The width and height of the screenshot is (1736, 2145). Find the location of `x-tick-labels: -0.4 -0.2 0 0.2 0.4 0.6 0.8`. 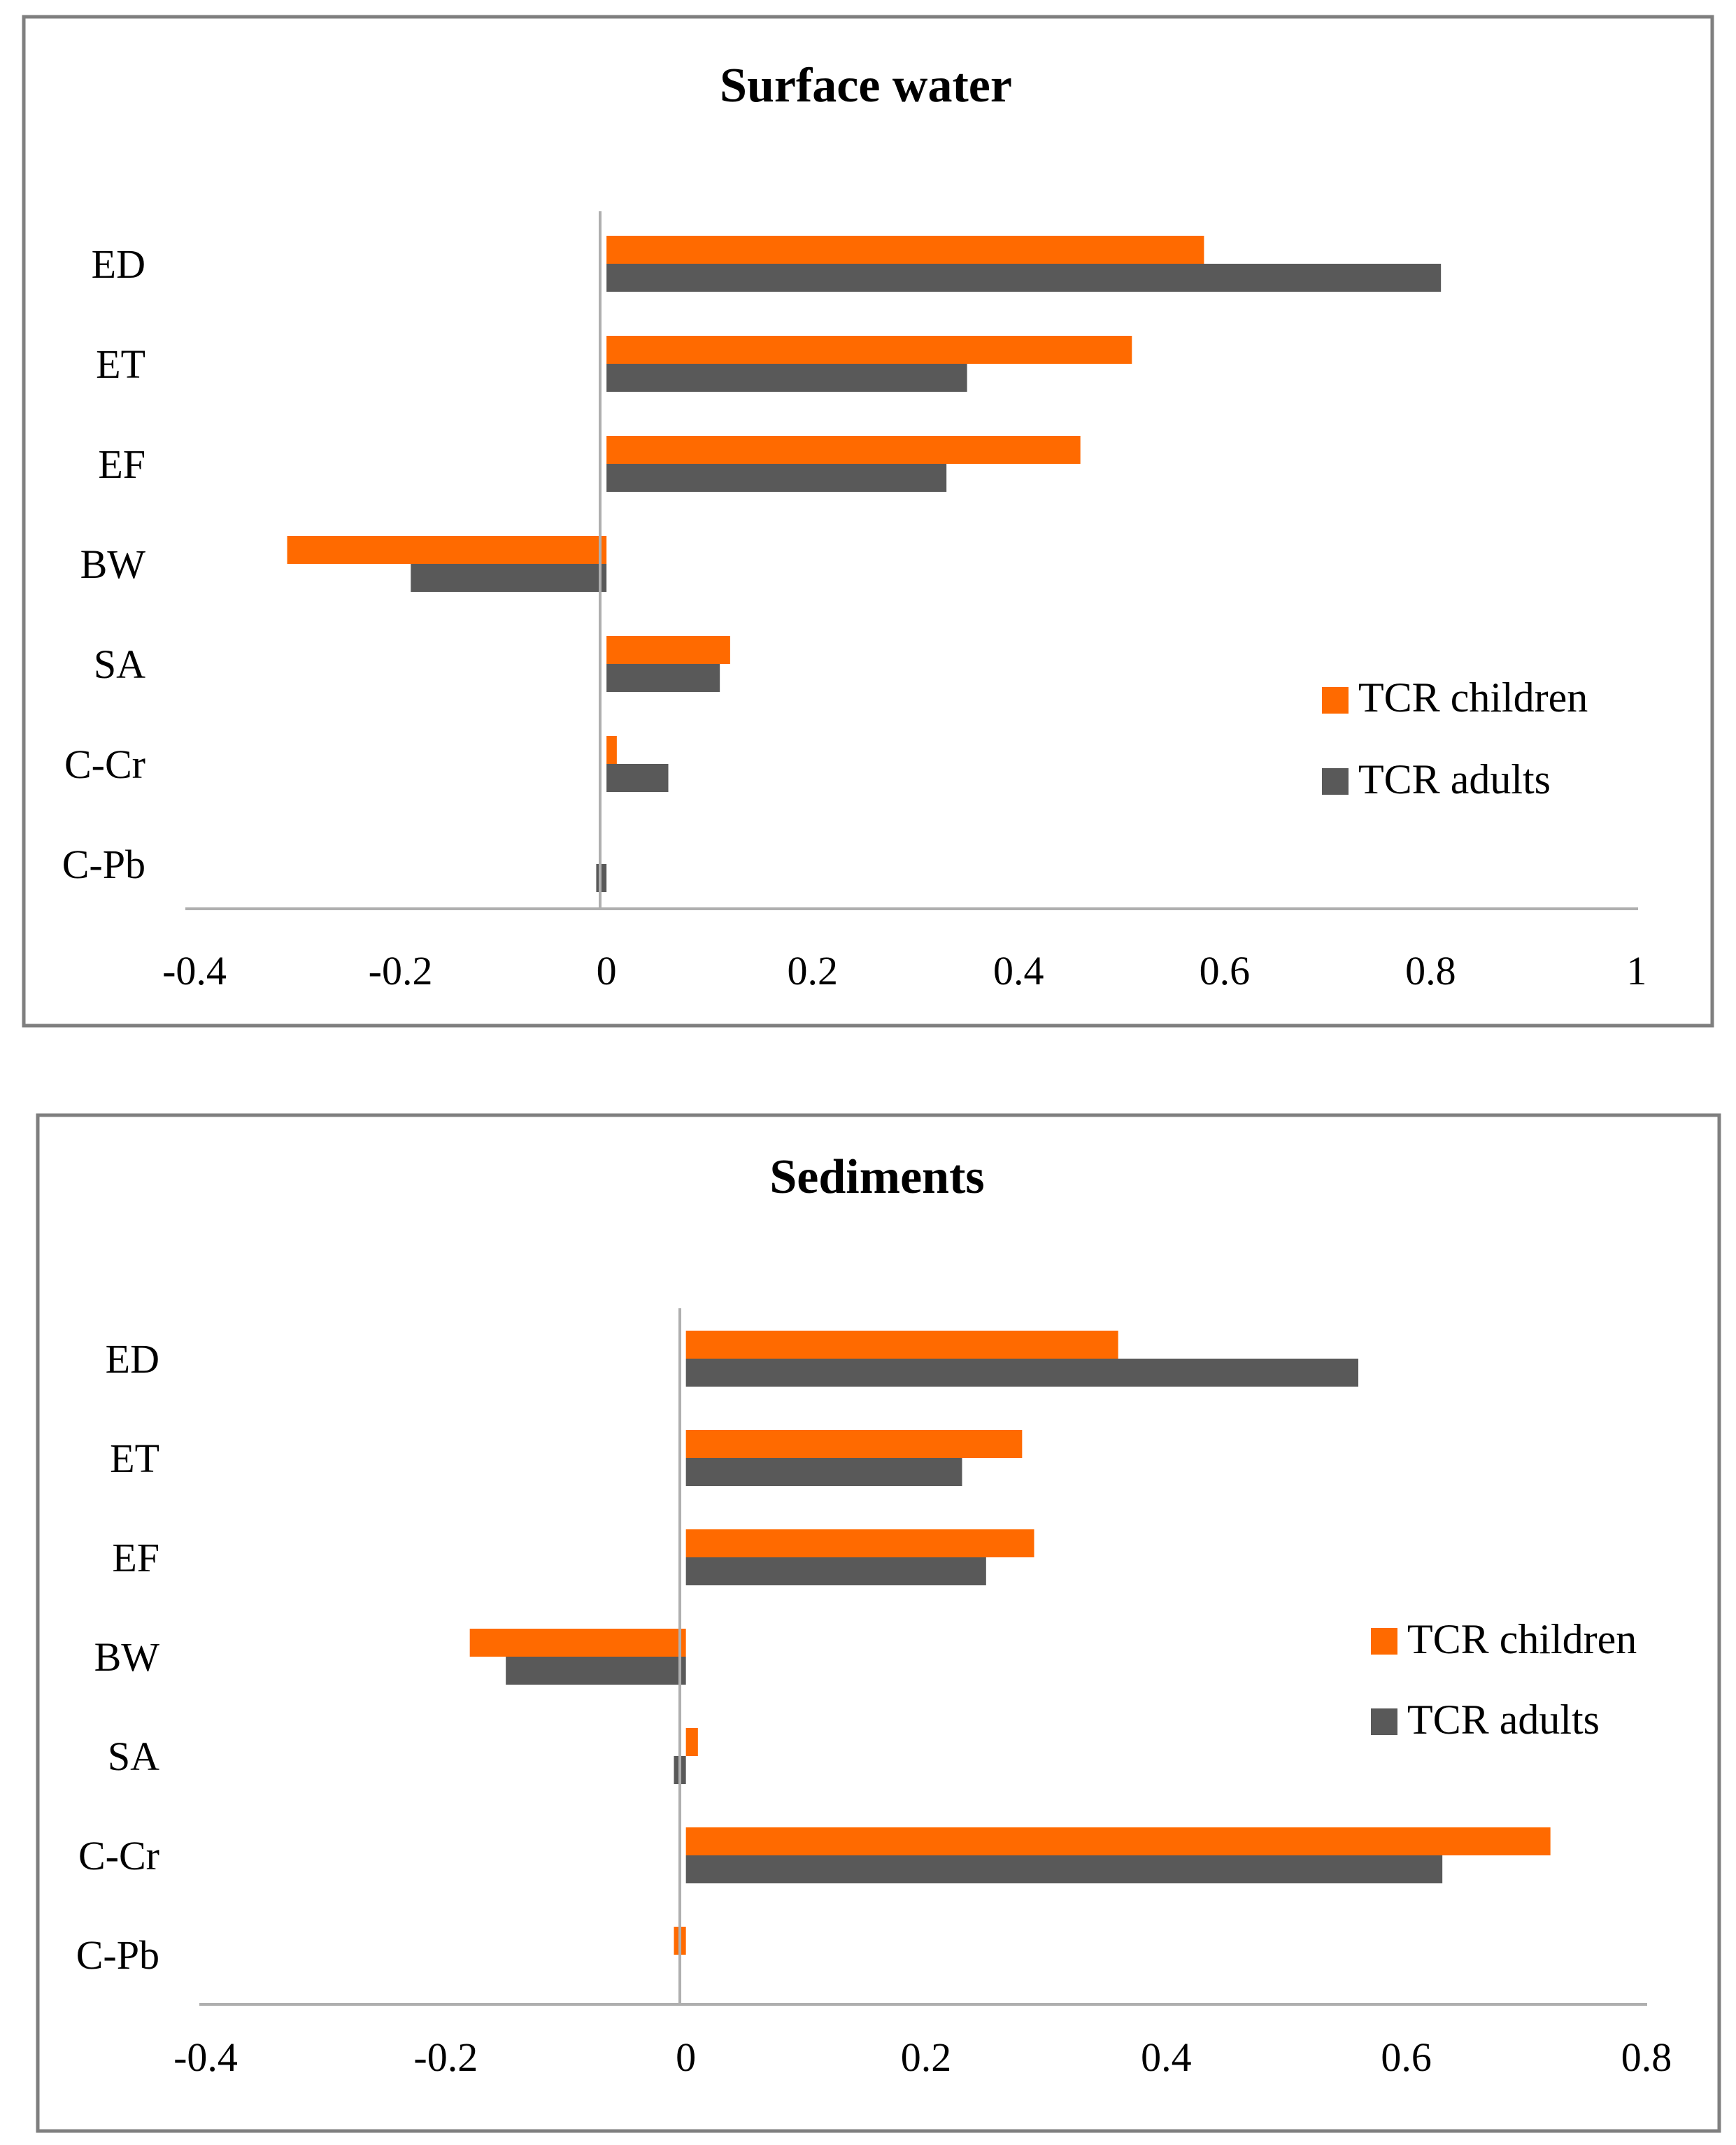

x-tick-labels: -0.4 -0.2 0 0.2 0.4 0.6 0.8 is located at coordinates (922, 2057).